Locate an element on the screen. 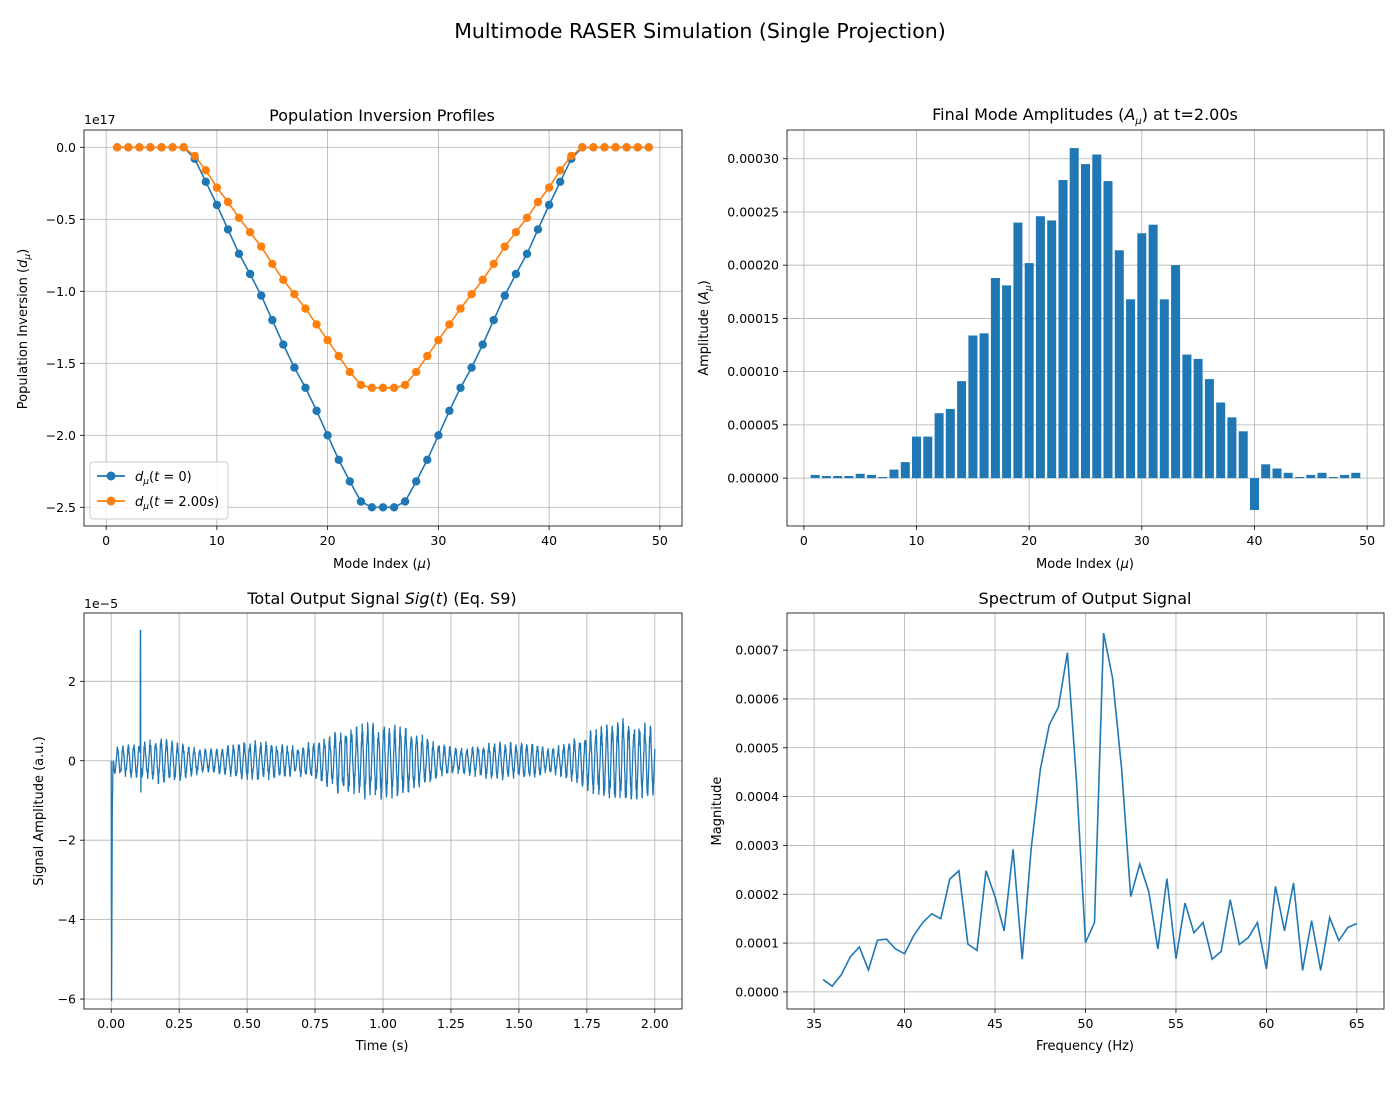 This screenshot has width=1400, height=1100. x-tick-label: 50 is located at coordinates (1086, 1023).